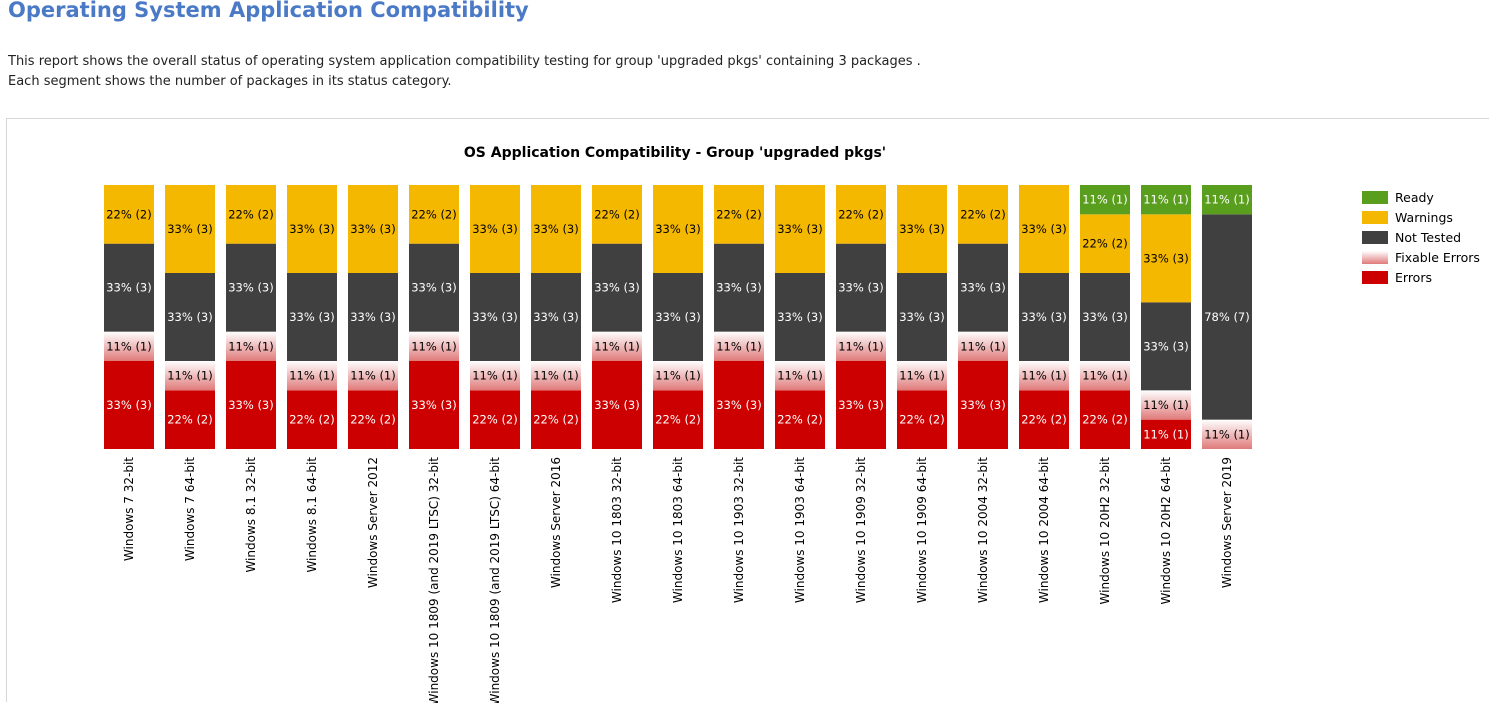  What do you see at coordinates (1105, 531) in the screenshot?
I see `x-tick-label: Windows 10 20H2 32-bit` at bounding box center [1105, 531].